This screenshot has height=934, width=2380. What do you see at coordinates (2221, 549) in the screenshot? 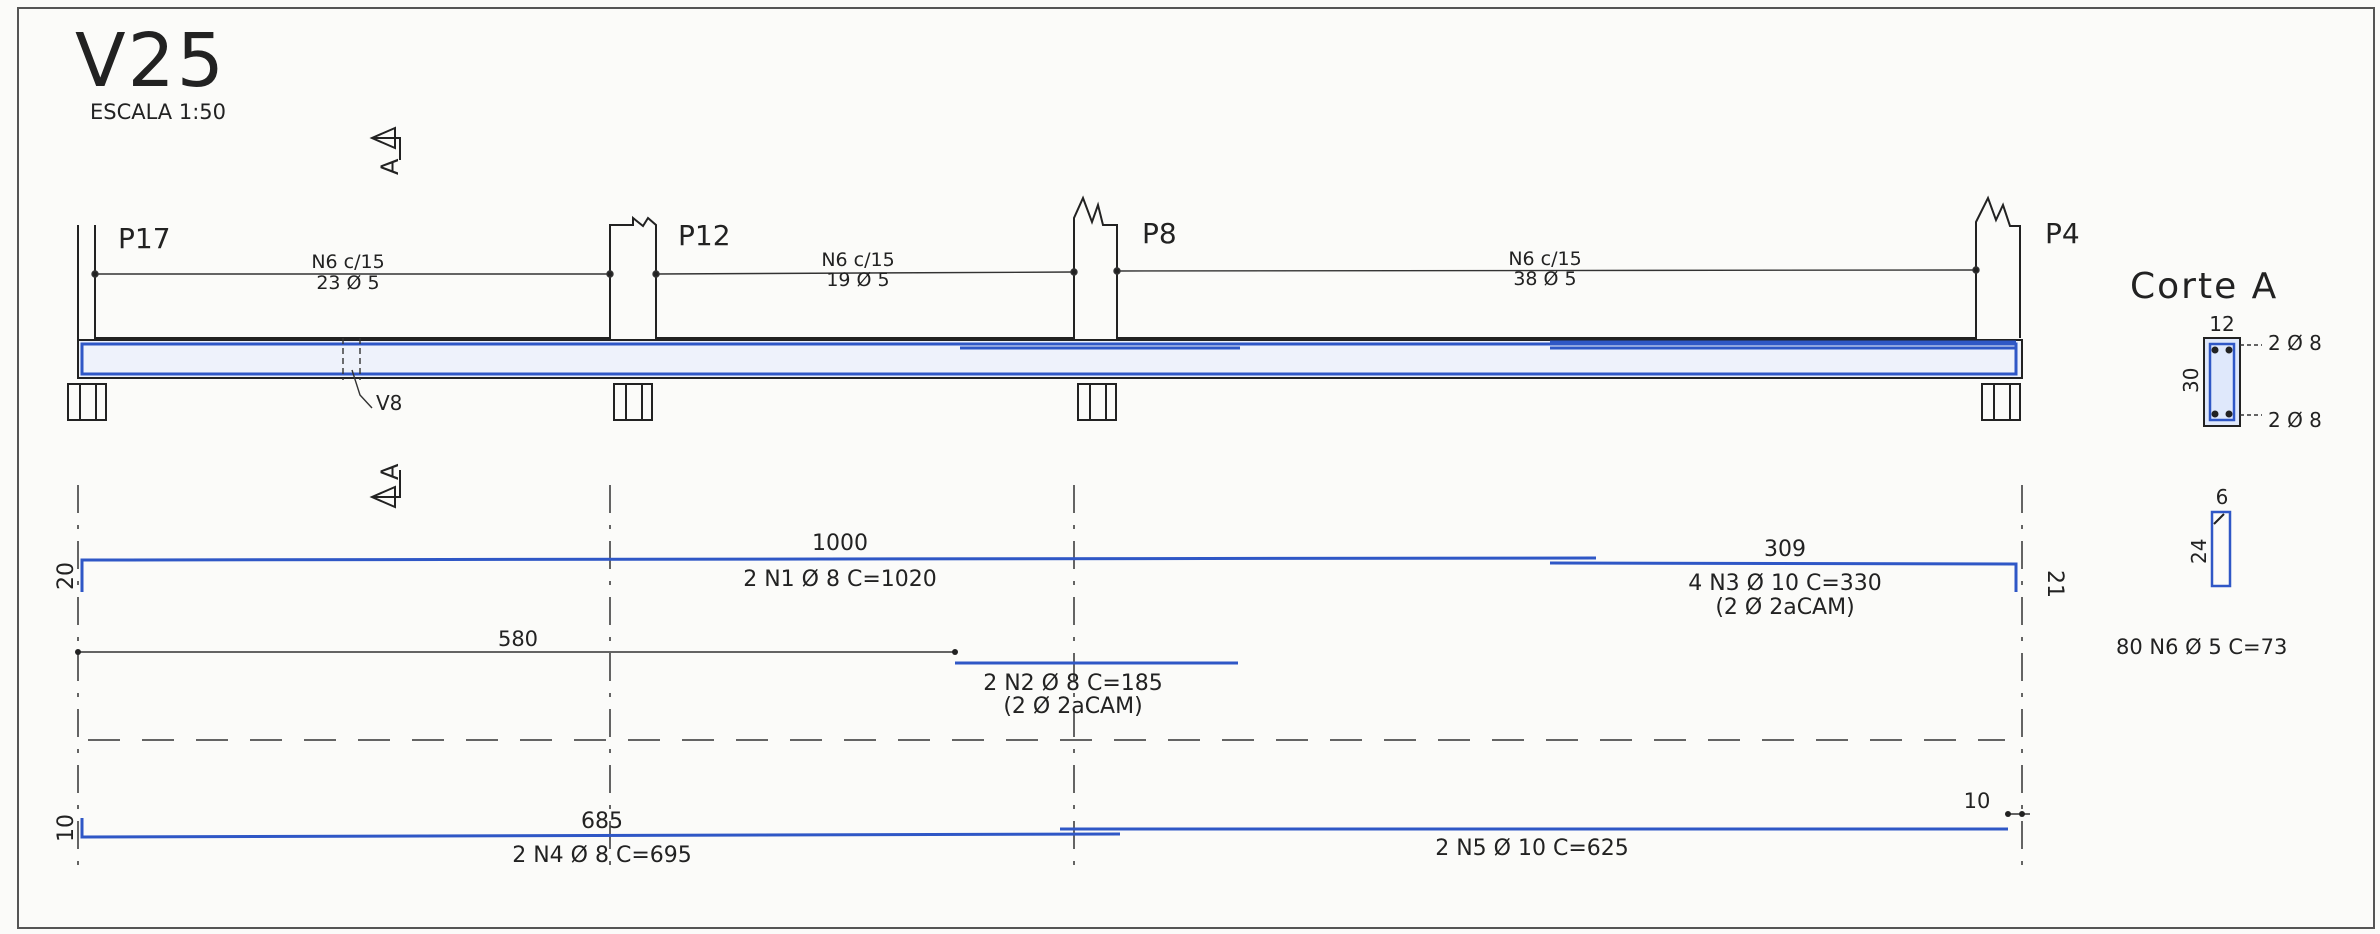
I see `stirrup-shape` at bounding box center [2221, 549].